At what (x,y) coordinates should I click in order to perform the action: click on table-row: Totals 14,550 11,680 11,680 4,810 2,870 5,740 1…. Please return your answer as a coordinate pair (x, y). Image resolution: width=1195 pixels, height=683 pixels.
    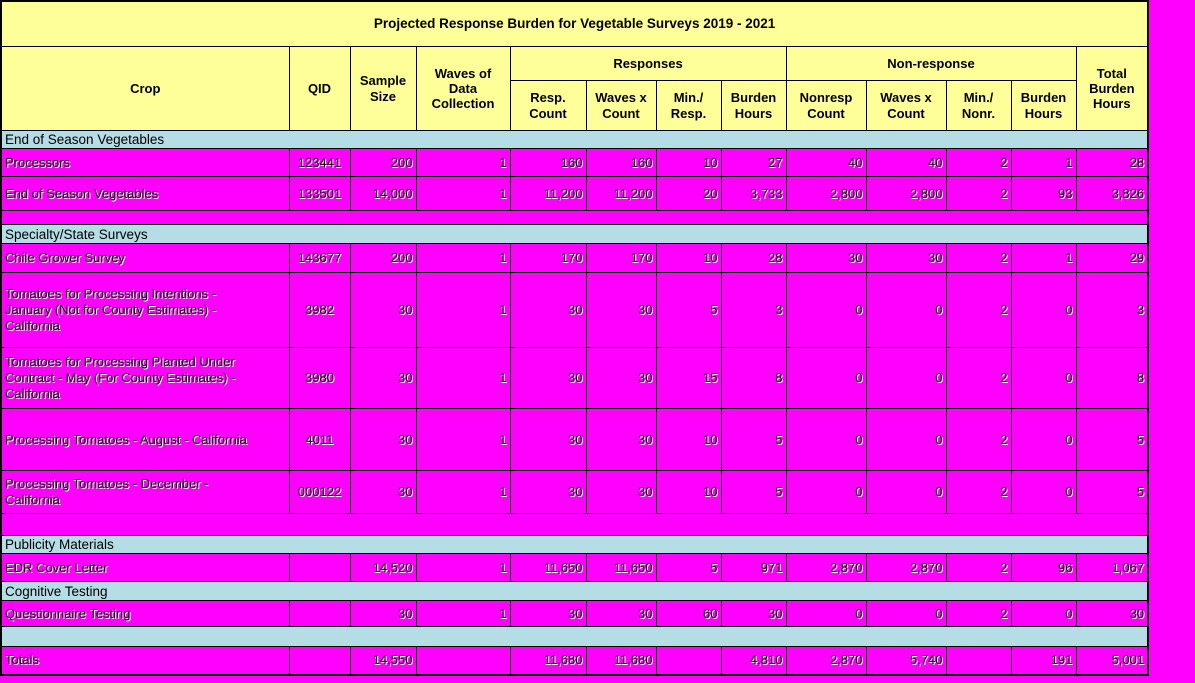
    Looking at the image, I should click on (574, 660).